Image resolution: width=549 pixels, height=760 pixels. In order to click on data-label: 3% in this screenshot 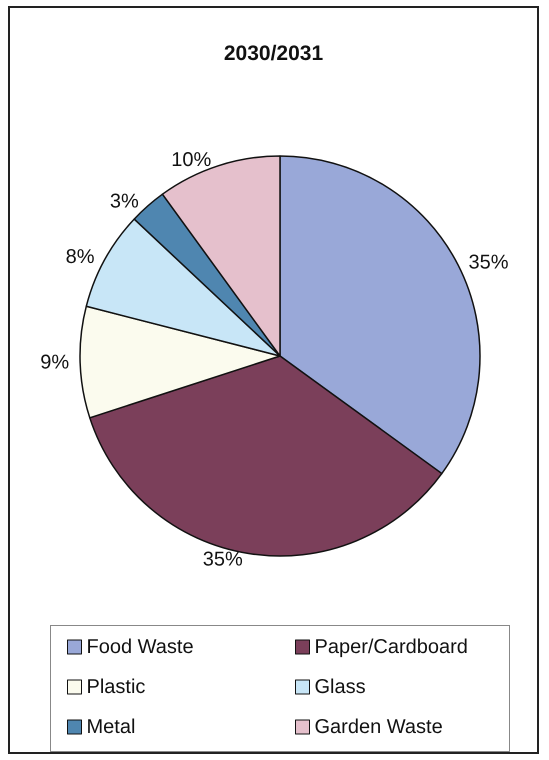, I will do `click(124, 201)`.